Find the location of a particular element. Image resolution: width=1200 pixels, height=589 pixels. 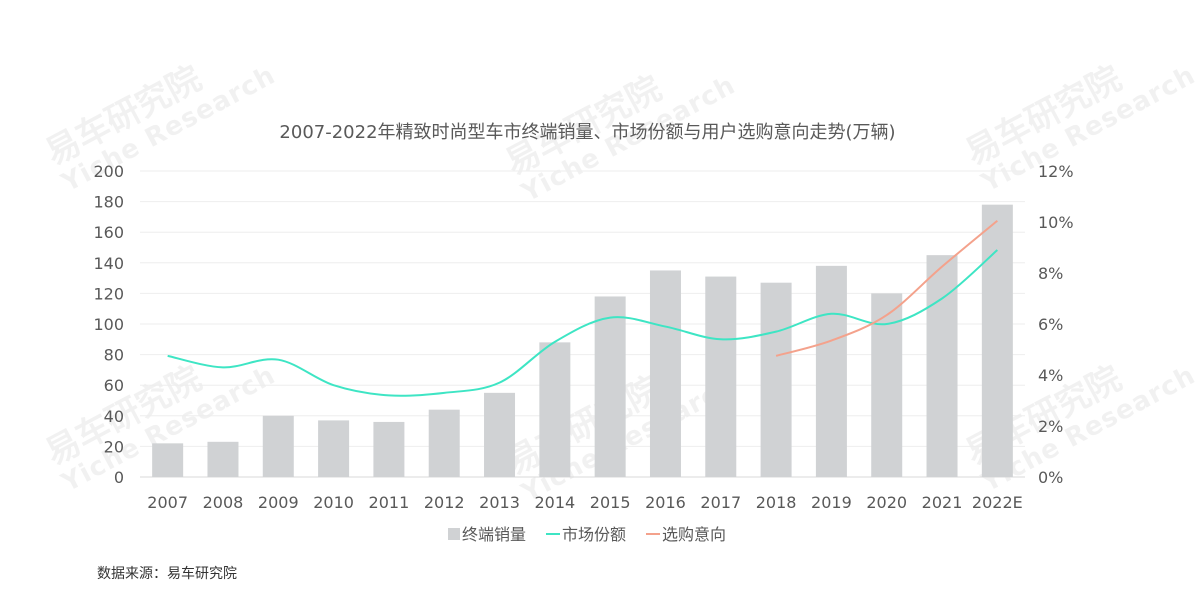

bar-2021 is located at coordinates (942, 366).